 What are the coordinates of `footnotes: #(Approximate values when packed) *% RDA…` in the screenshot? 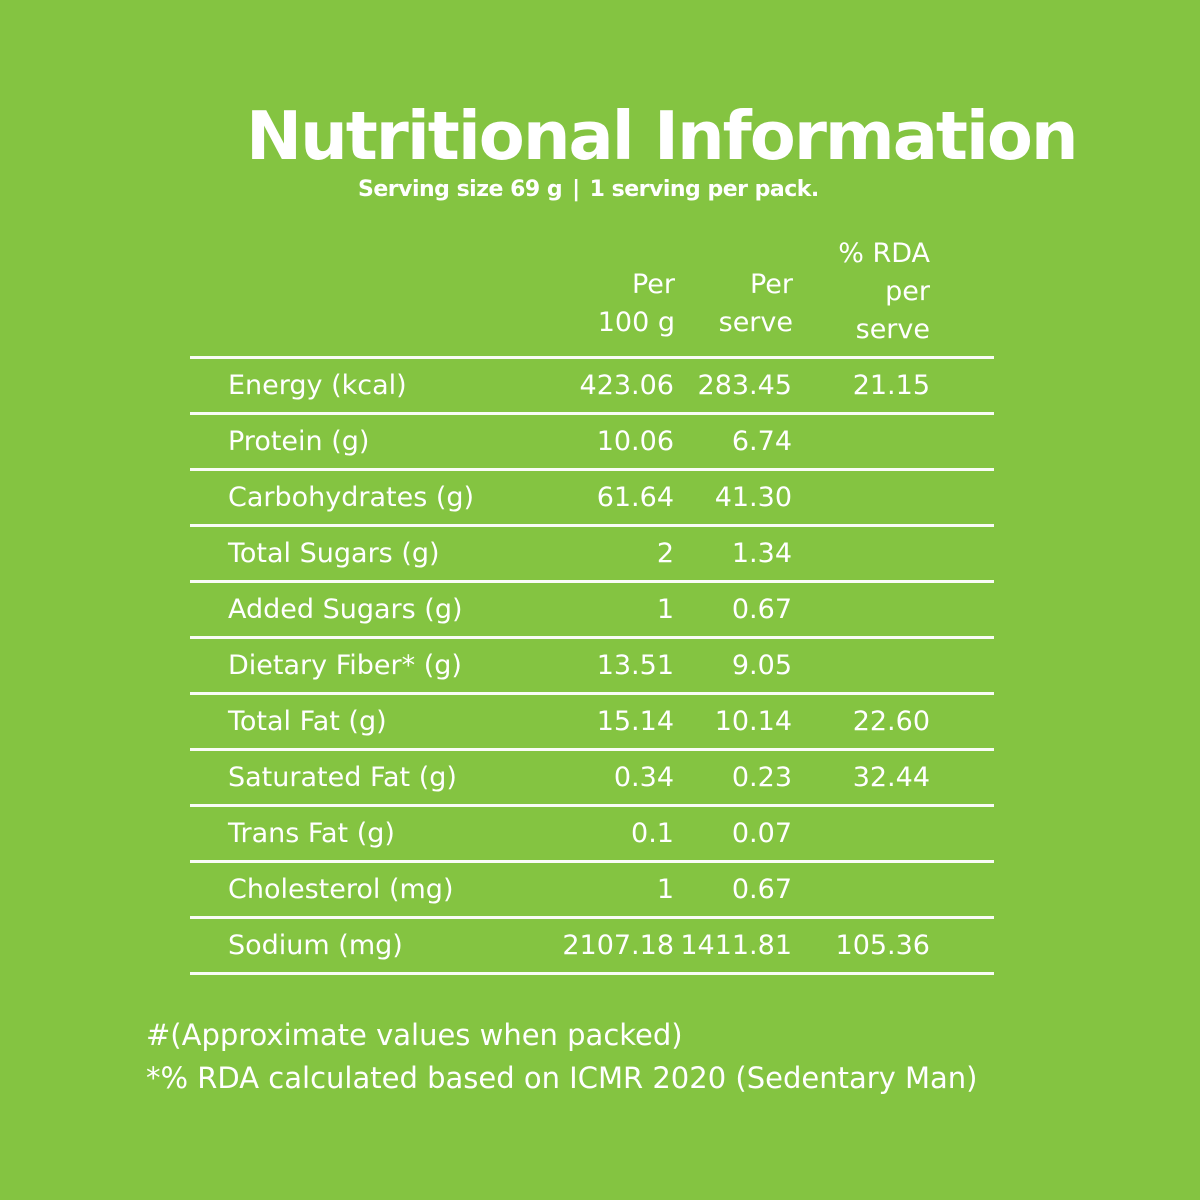 It's located at (562, 1057).